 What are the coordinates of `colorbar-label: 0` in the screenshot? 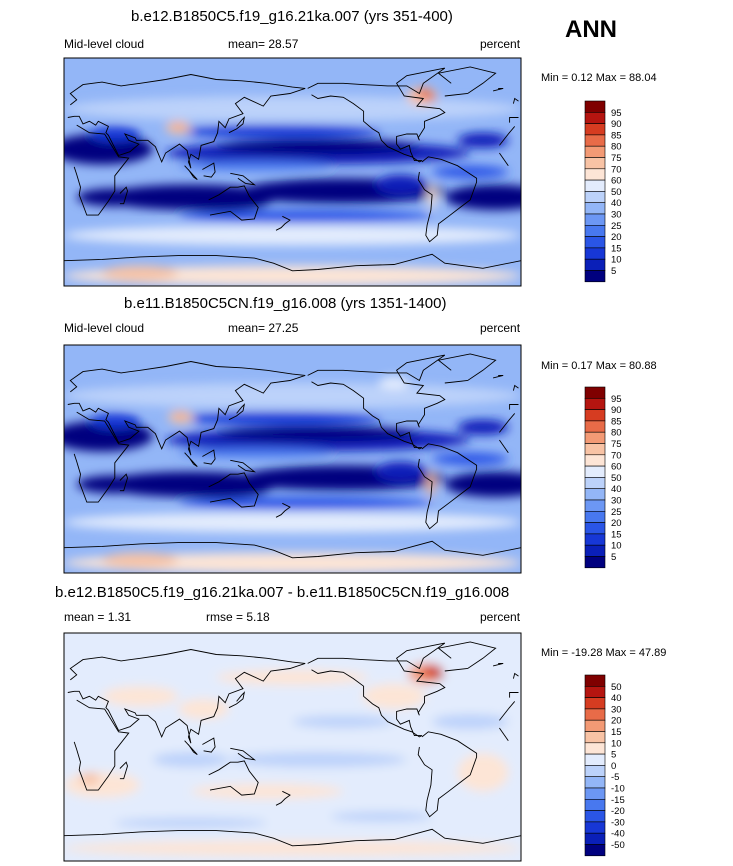 It's located at (613, 766).